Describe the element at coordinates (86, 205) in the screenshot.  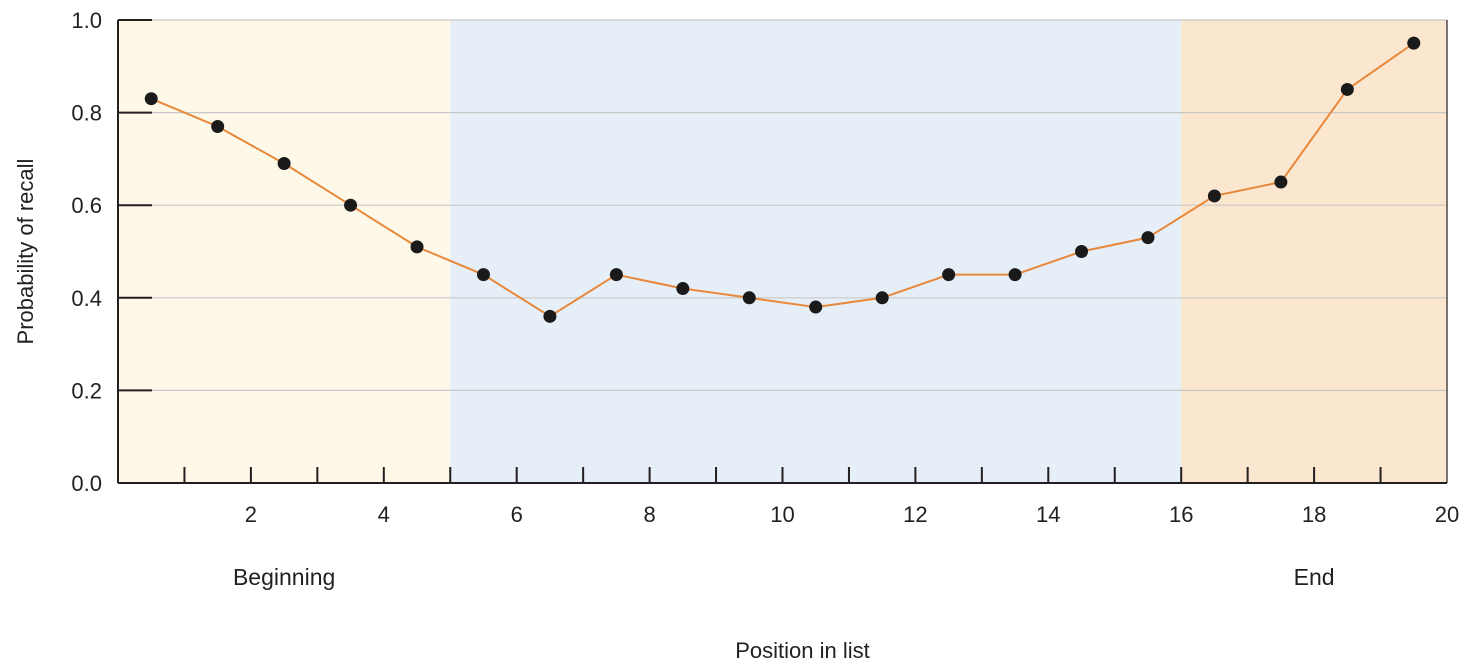
I see `y-tick-label-3: 0.6` at that location.